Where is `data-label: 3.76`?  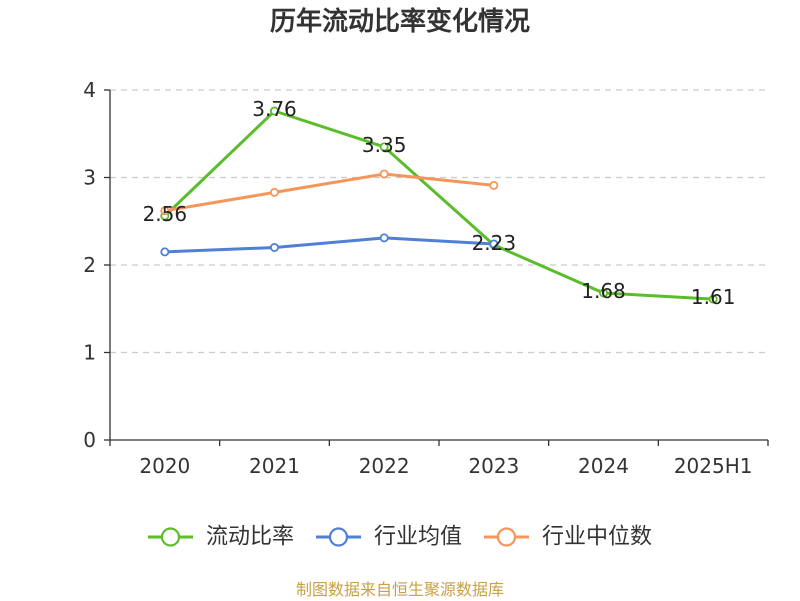 data-label: 3.76 is located at coordinates (274, 109).